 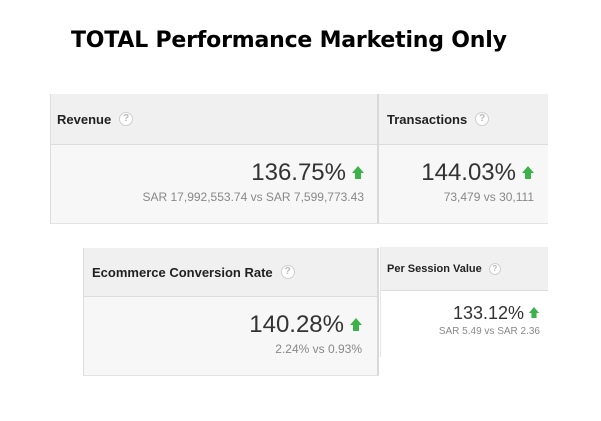 What do you see at coordinates (182, 272) in the screenshot?
I see `metric-label: Ecommerce Conversion Rate` at bounding box center [182, 272].